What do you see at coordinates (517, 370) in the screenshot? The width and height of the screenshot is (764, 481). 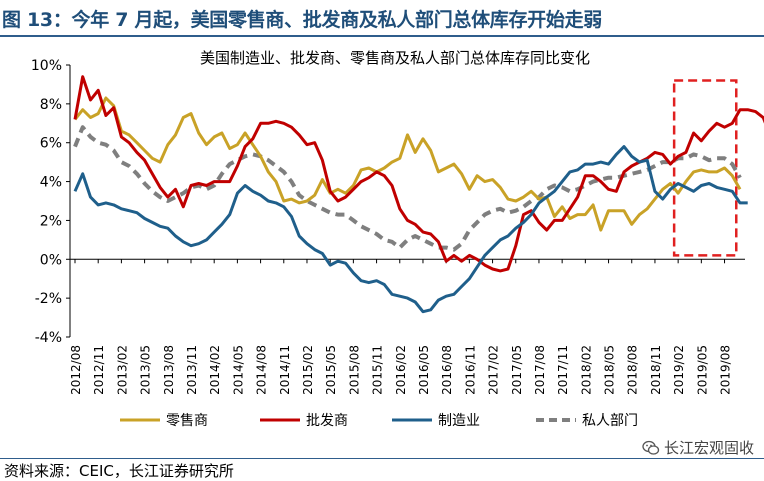 I see `x-tick-label: 2017/05` at bounding box center [517, 370].